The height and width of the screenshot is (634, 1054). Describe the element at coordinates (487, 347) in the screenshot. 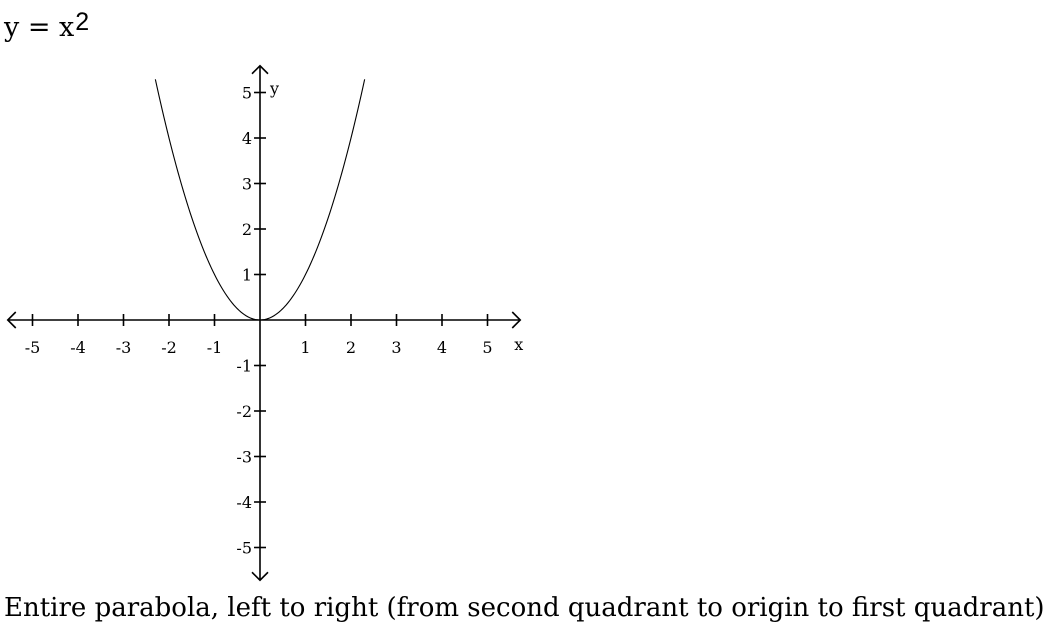

I see `x-tick-label: 5` at that location.